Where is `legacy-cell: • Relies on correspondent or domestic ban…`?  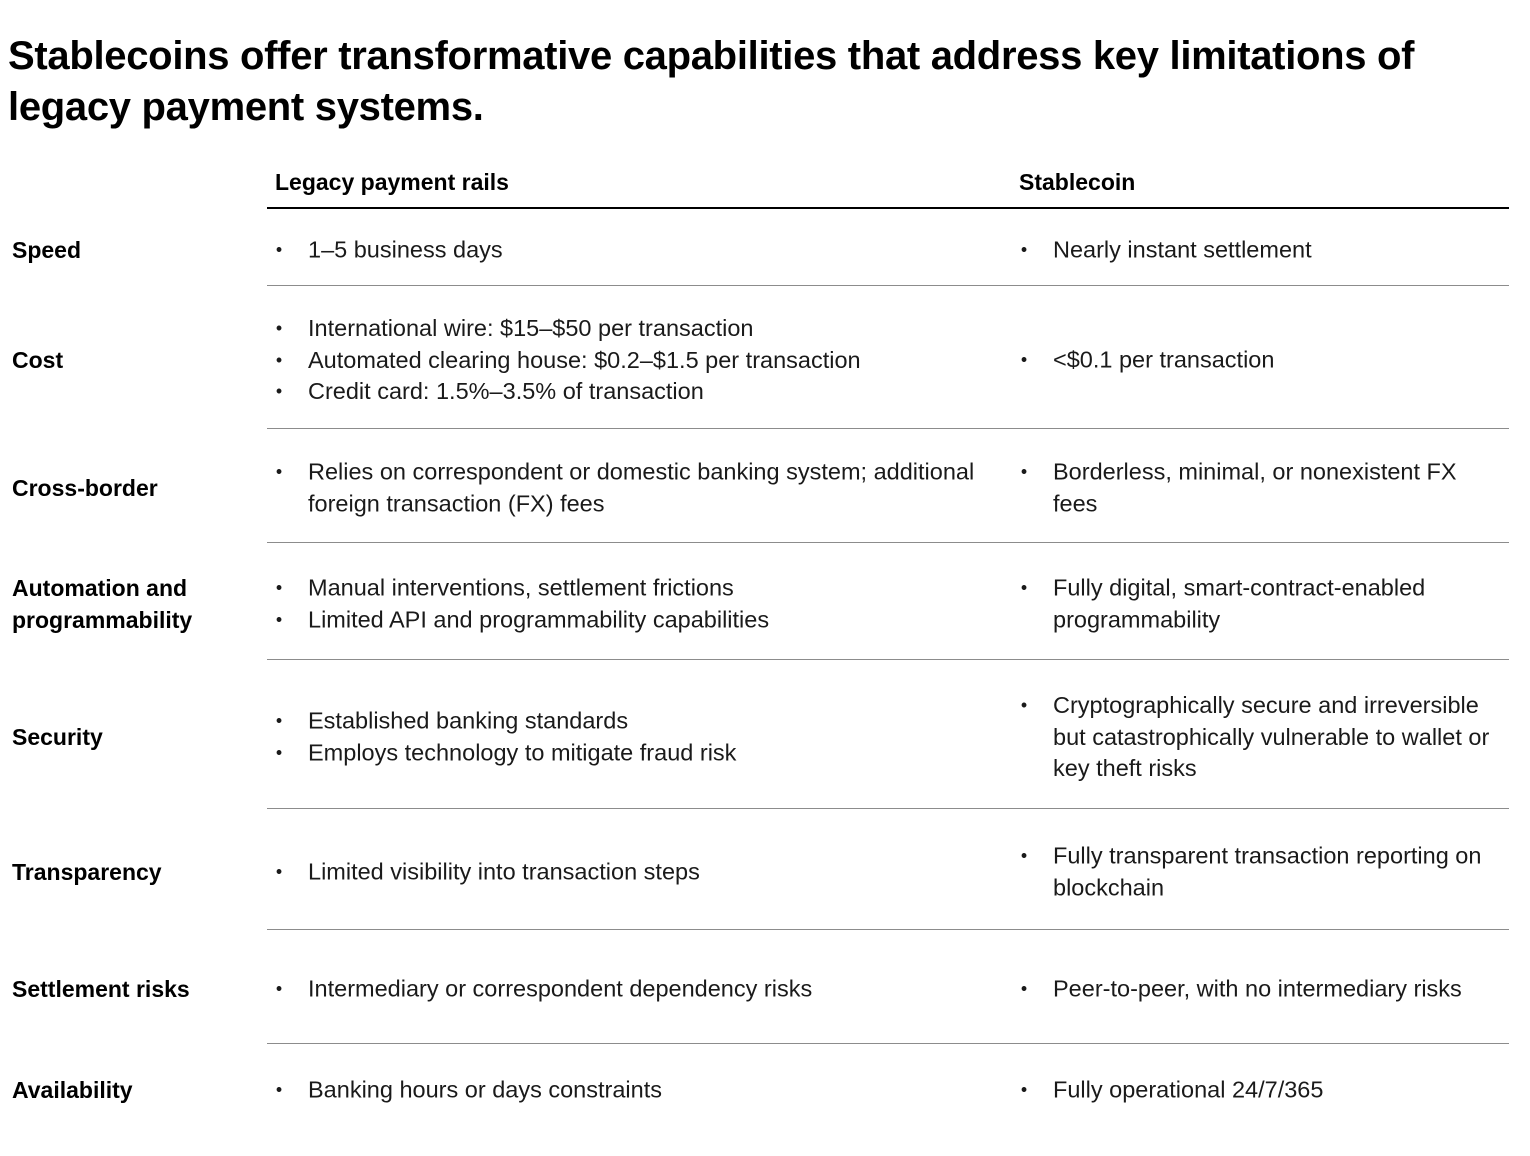
legacy-cell: • Relies on correspondent or domestic ban… is located at coordinates (632, 488).